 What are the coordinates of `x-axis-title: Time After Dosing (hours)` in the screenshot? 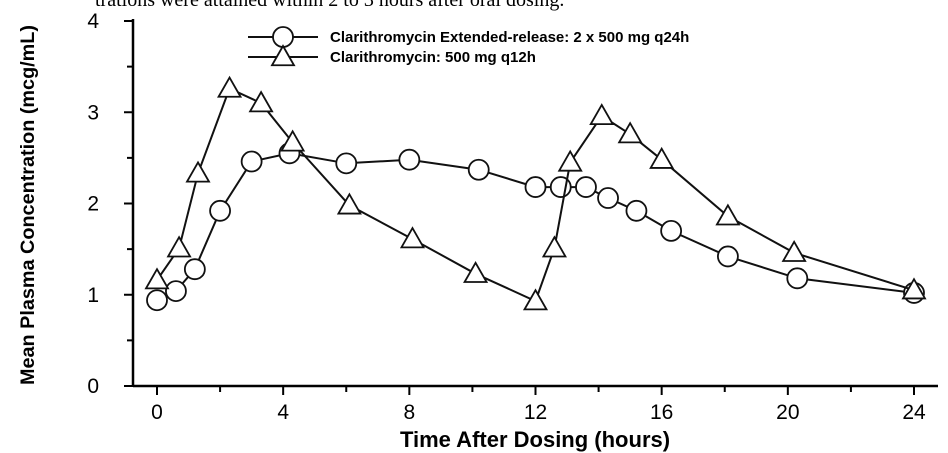 It's located at (535, 439).